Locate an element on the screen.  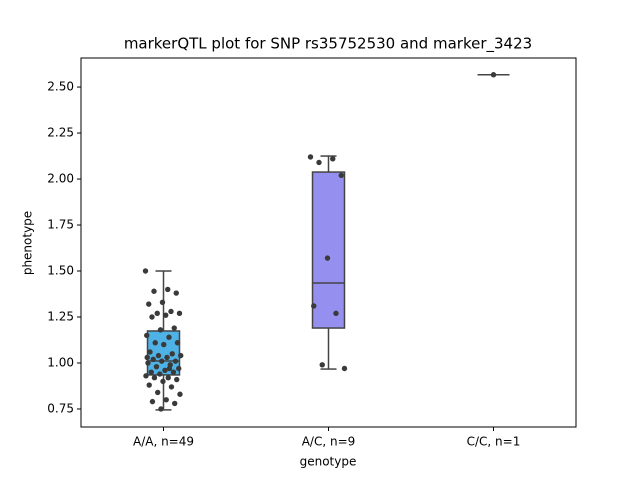
x-tick-label: A/C, n=9 is located at coordinates (329, 442).